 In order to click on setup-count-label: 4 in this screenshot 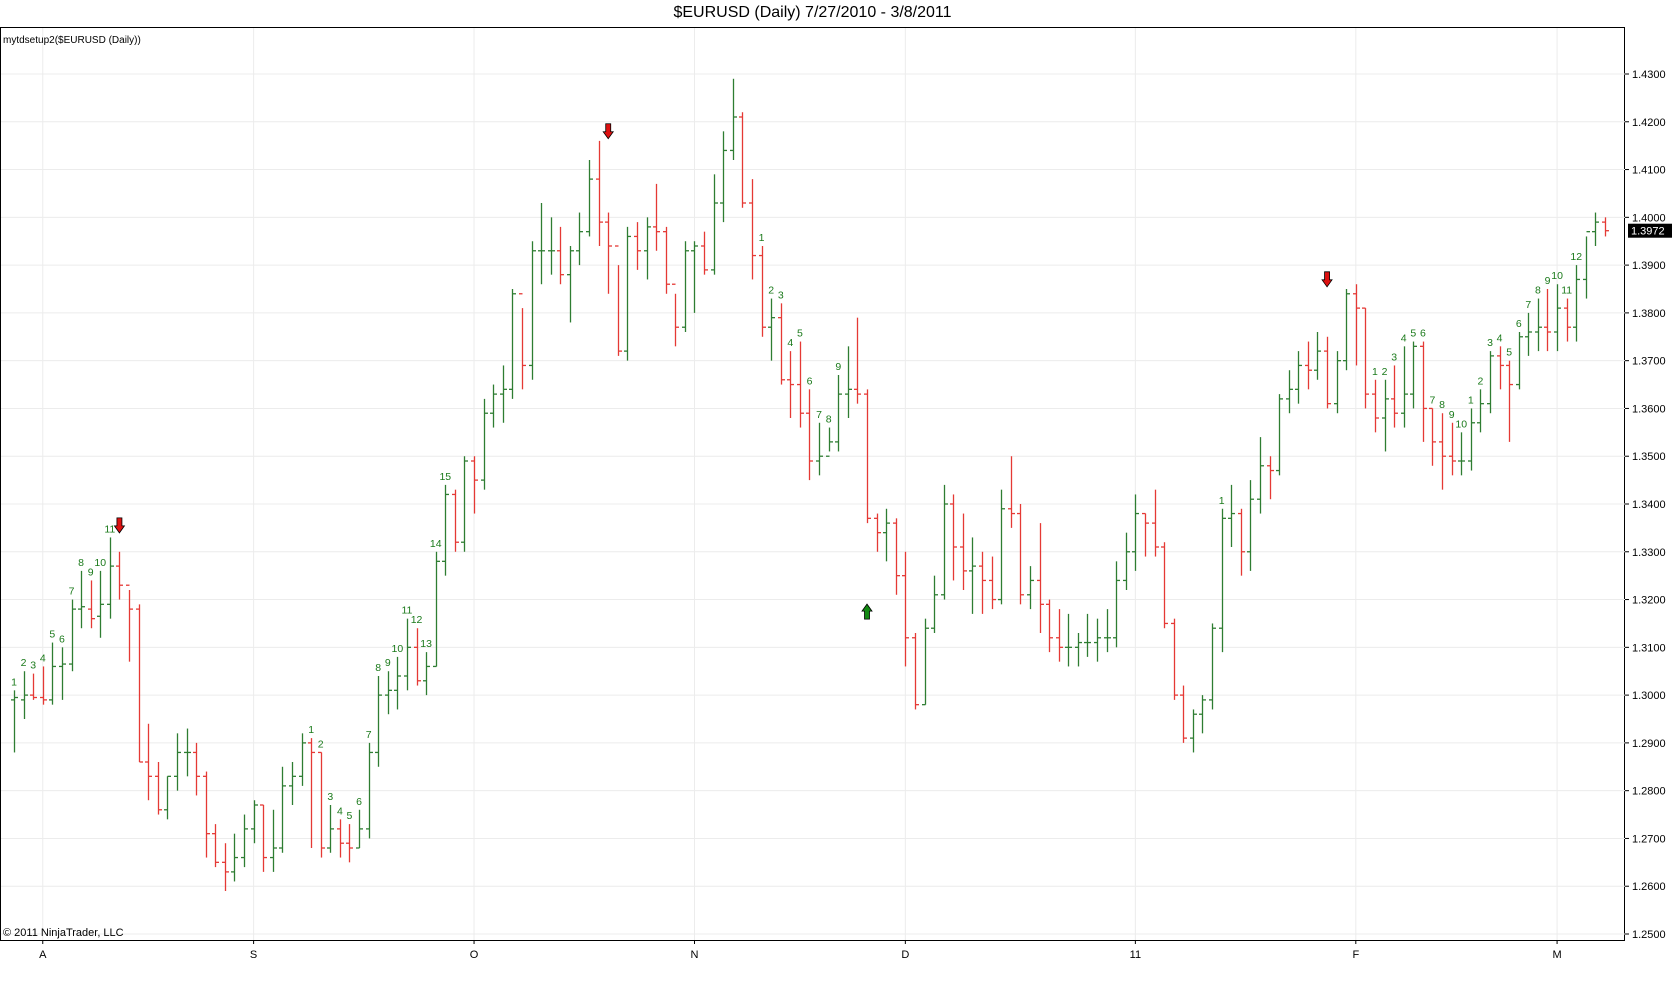, I will do `click(340, 811)`.